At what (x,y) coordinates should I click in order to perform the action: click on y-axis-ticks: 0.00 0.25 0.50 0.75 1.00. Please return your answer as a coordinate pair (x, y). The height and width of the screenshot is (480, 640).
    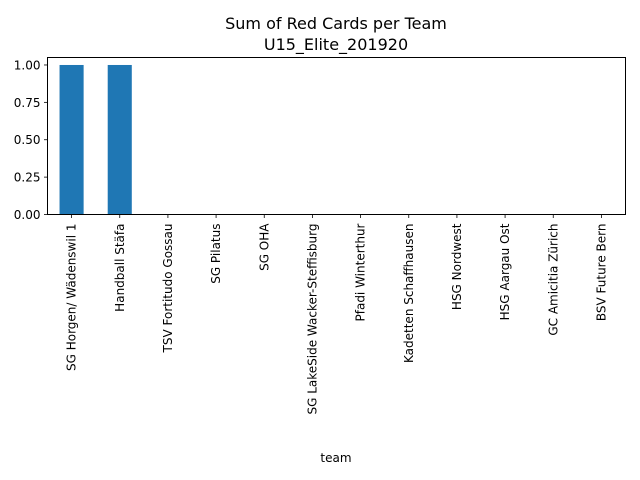
    Looking at the image, I should click on (31, 140).